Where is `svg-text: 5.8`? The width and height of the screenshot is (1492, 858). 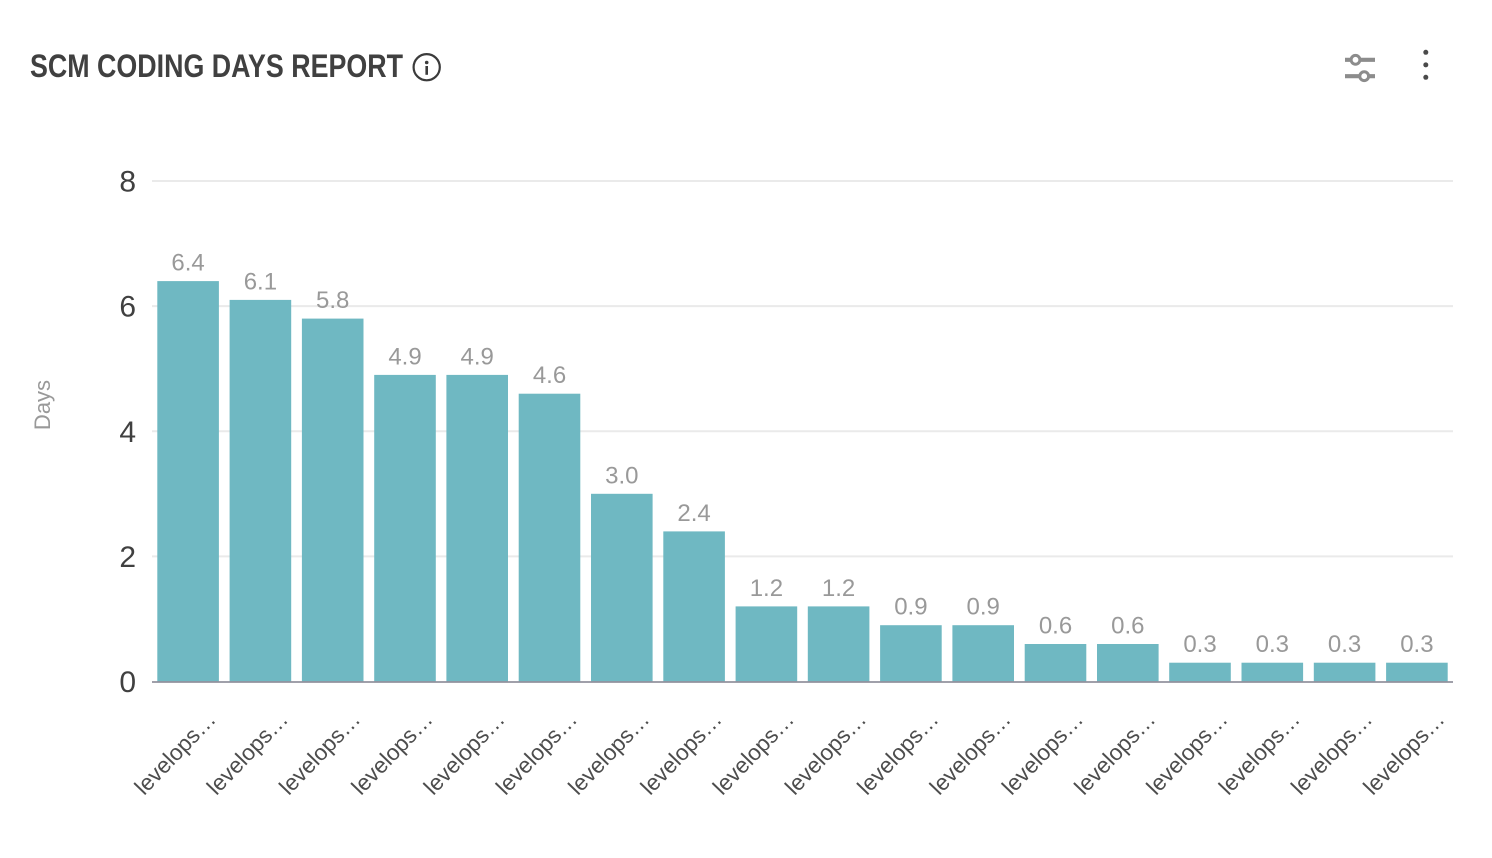
svg-text: 5.8 is located at coordinates (332, 300).